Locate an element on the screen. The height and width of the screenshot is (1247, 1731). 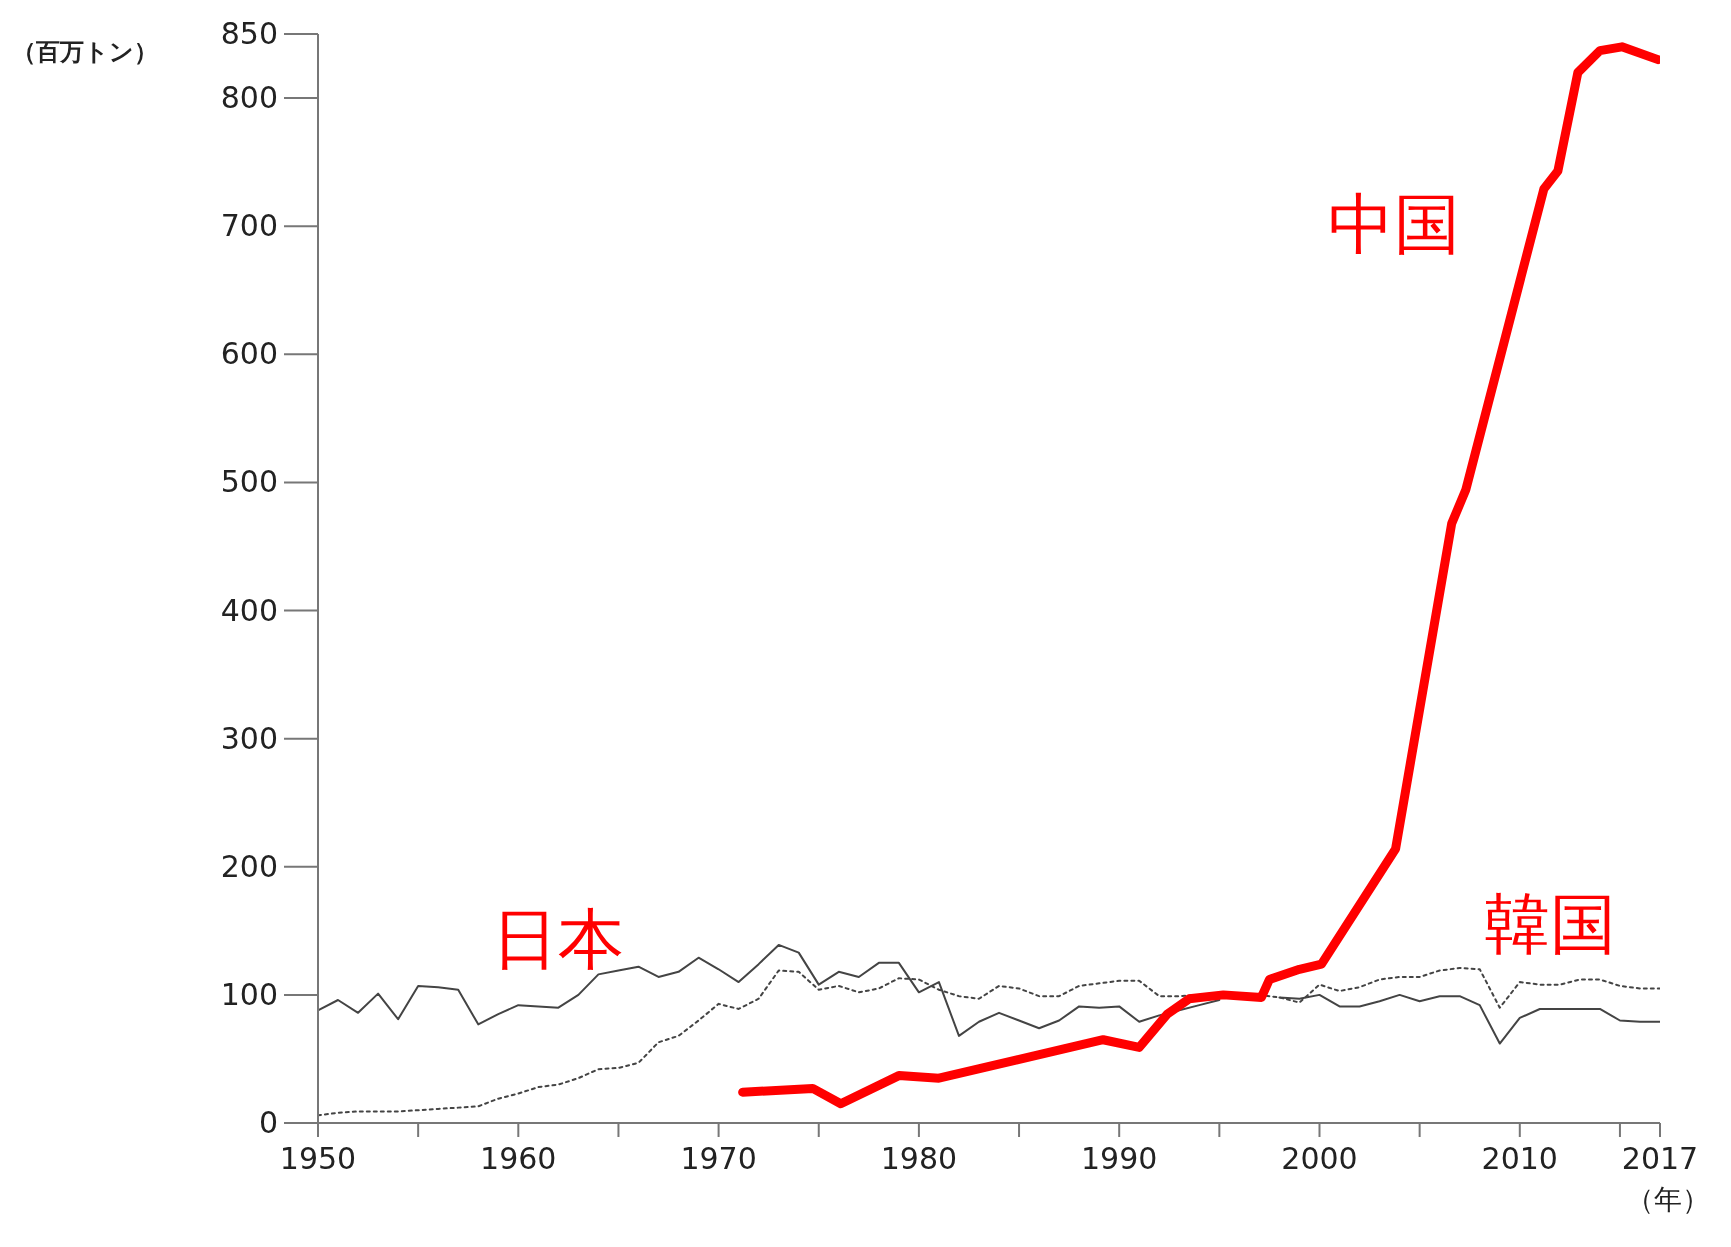
y-tick-label: 0 is located at coordinates (268, 1122).